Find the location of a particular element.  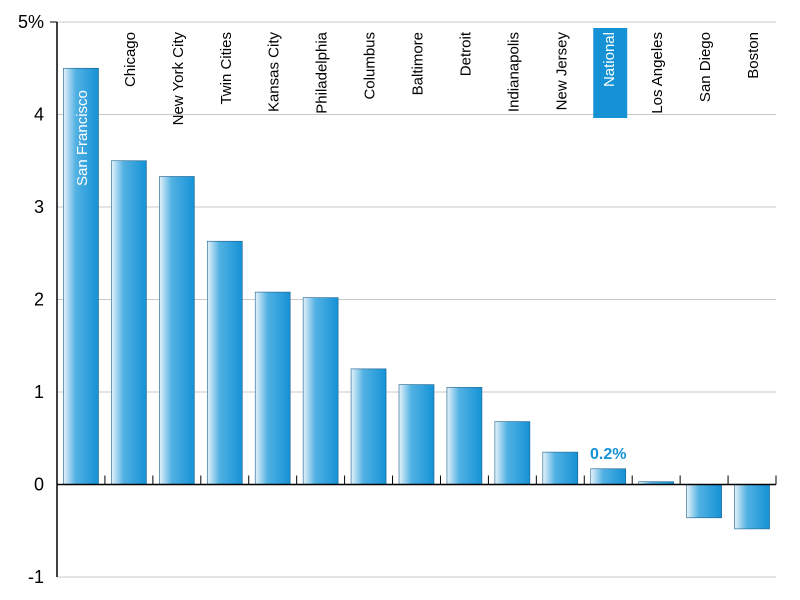

category-label-text: New Jersey is located at coordinates (561, 71).